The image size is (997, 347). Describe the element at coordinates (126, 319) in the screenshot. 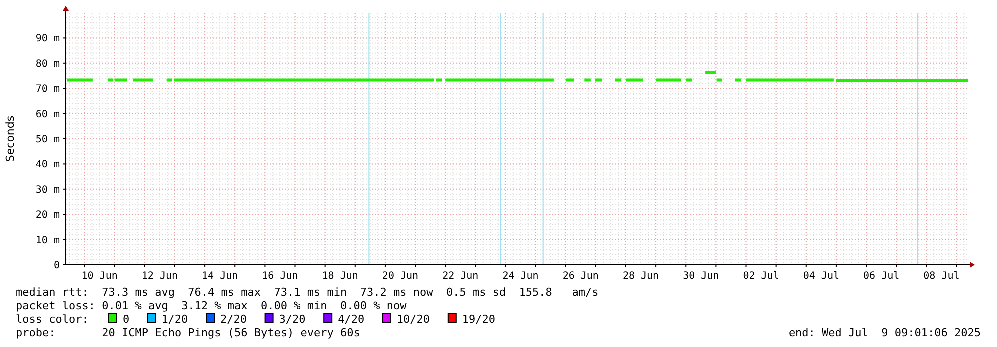

I see `legend-label: 0` at that location.